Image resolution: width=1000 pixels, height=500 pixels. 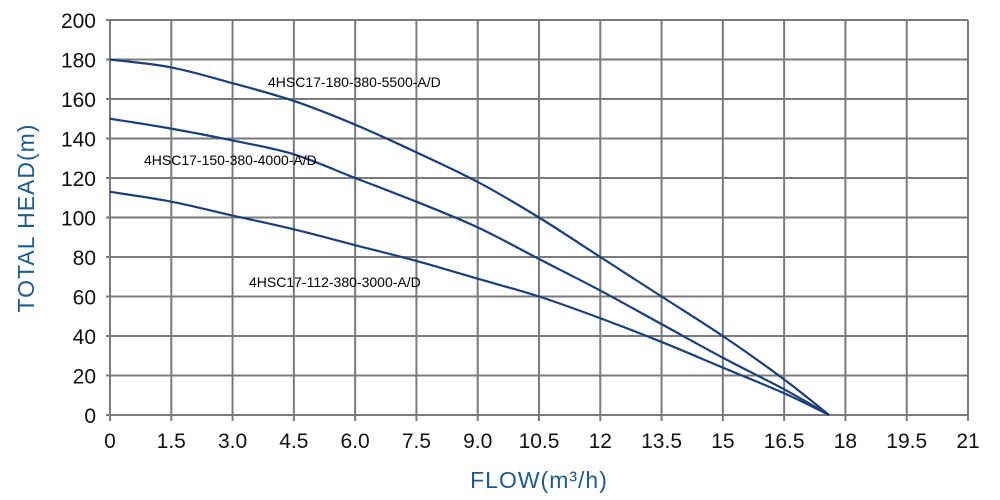 I want to click on y-tick-label: 40, so click(x=84, y=337).